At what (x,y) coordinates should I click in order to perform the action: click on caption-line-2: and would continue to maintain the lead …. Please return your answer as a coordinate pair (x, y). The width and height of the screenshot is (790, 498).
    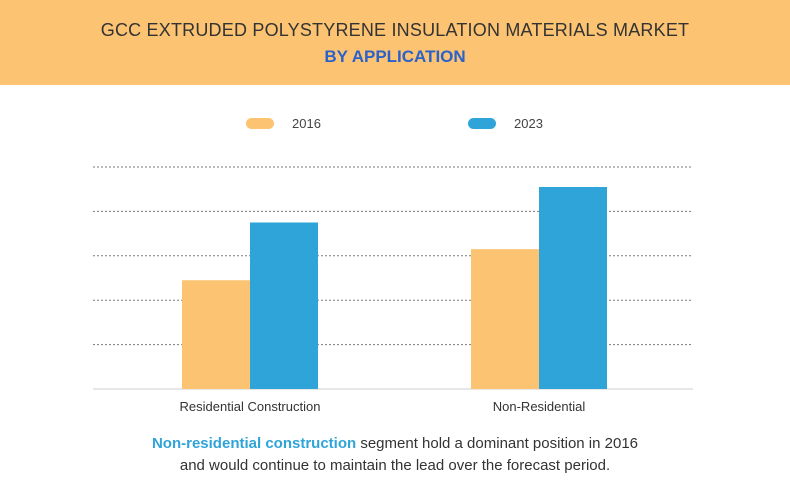
    Looking at the image, I should click on (395, 465).